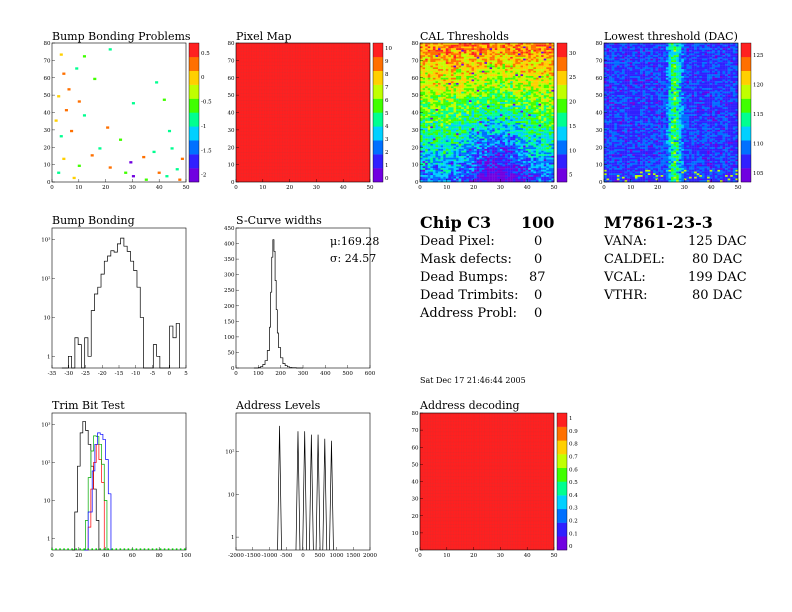  What do you see at coordinates (387, 166) in the screenshot?
I see `pixel-map-colorbar-label: 1` at bounding box center [387, 166].